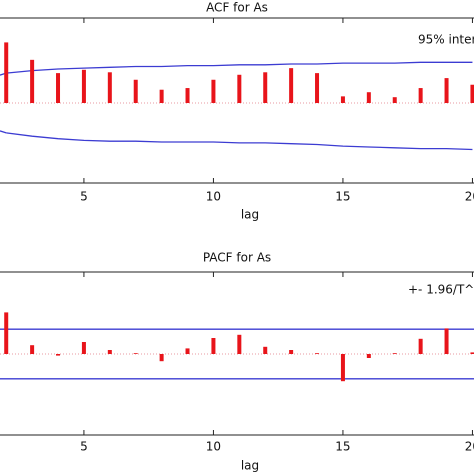 Image resolution: width=474 pixels, height=474 pixels. What do you see at coordinates (3, 132) in the screenshot?
I see `confidence-band-lead` at bounding box center [3, 132].